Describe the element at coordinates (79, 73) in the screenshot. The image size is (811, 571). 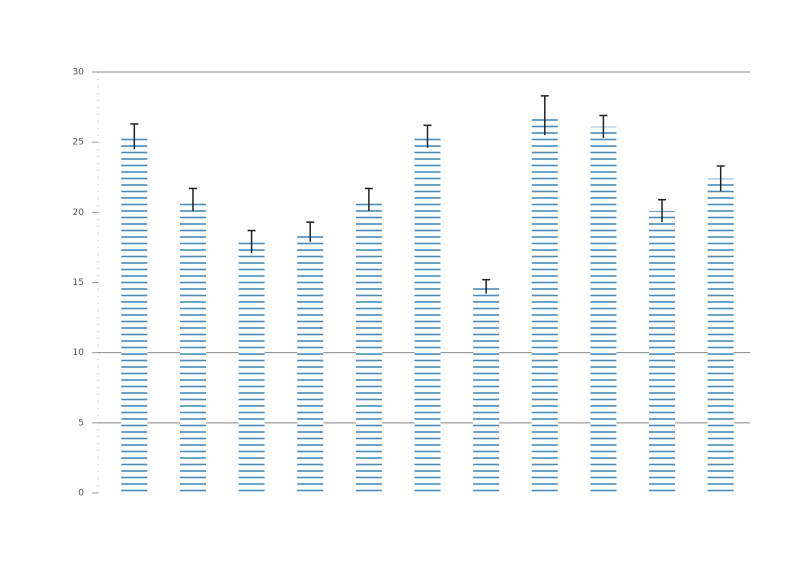
I see `y-tick-label: 30` at that location.